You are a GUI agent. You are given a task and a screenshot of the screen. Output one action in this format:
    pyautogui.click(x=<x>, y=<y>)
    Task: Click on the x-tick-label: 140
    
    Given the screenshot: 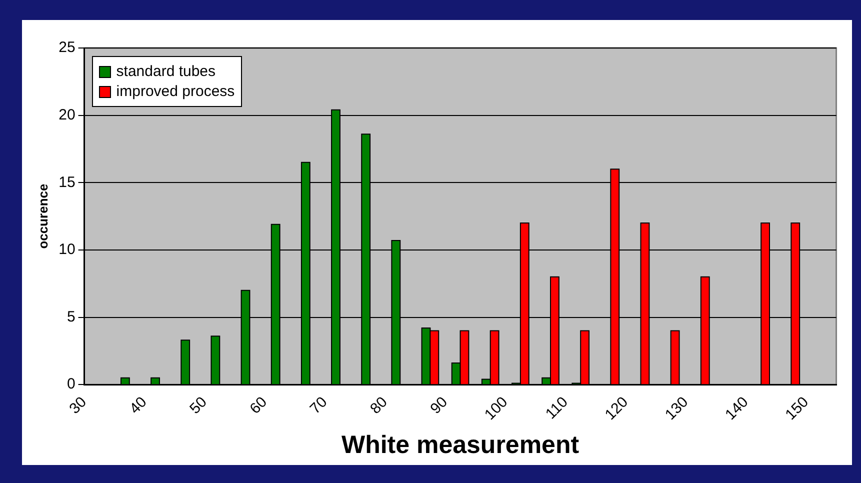 What is the action you would take?
    pyautogui.click(x=737, y=409)
    